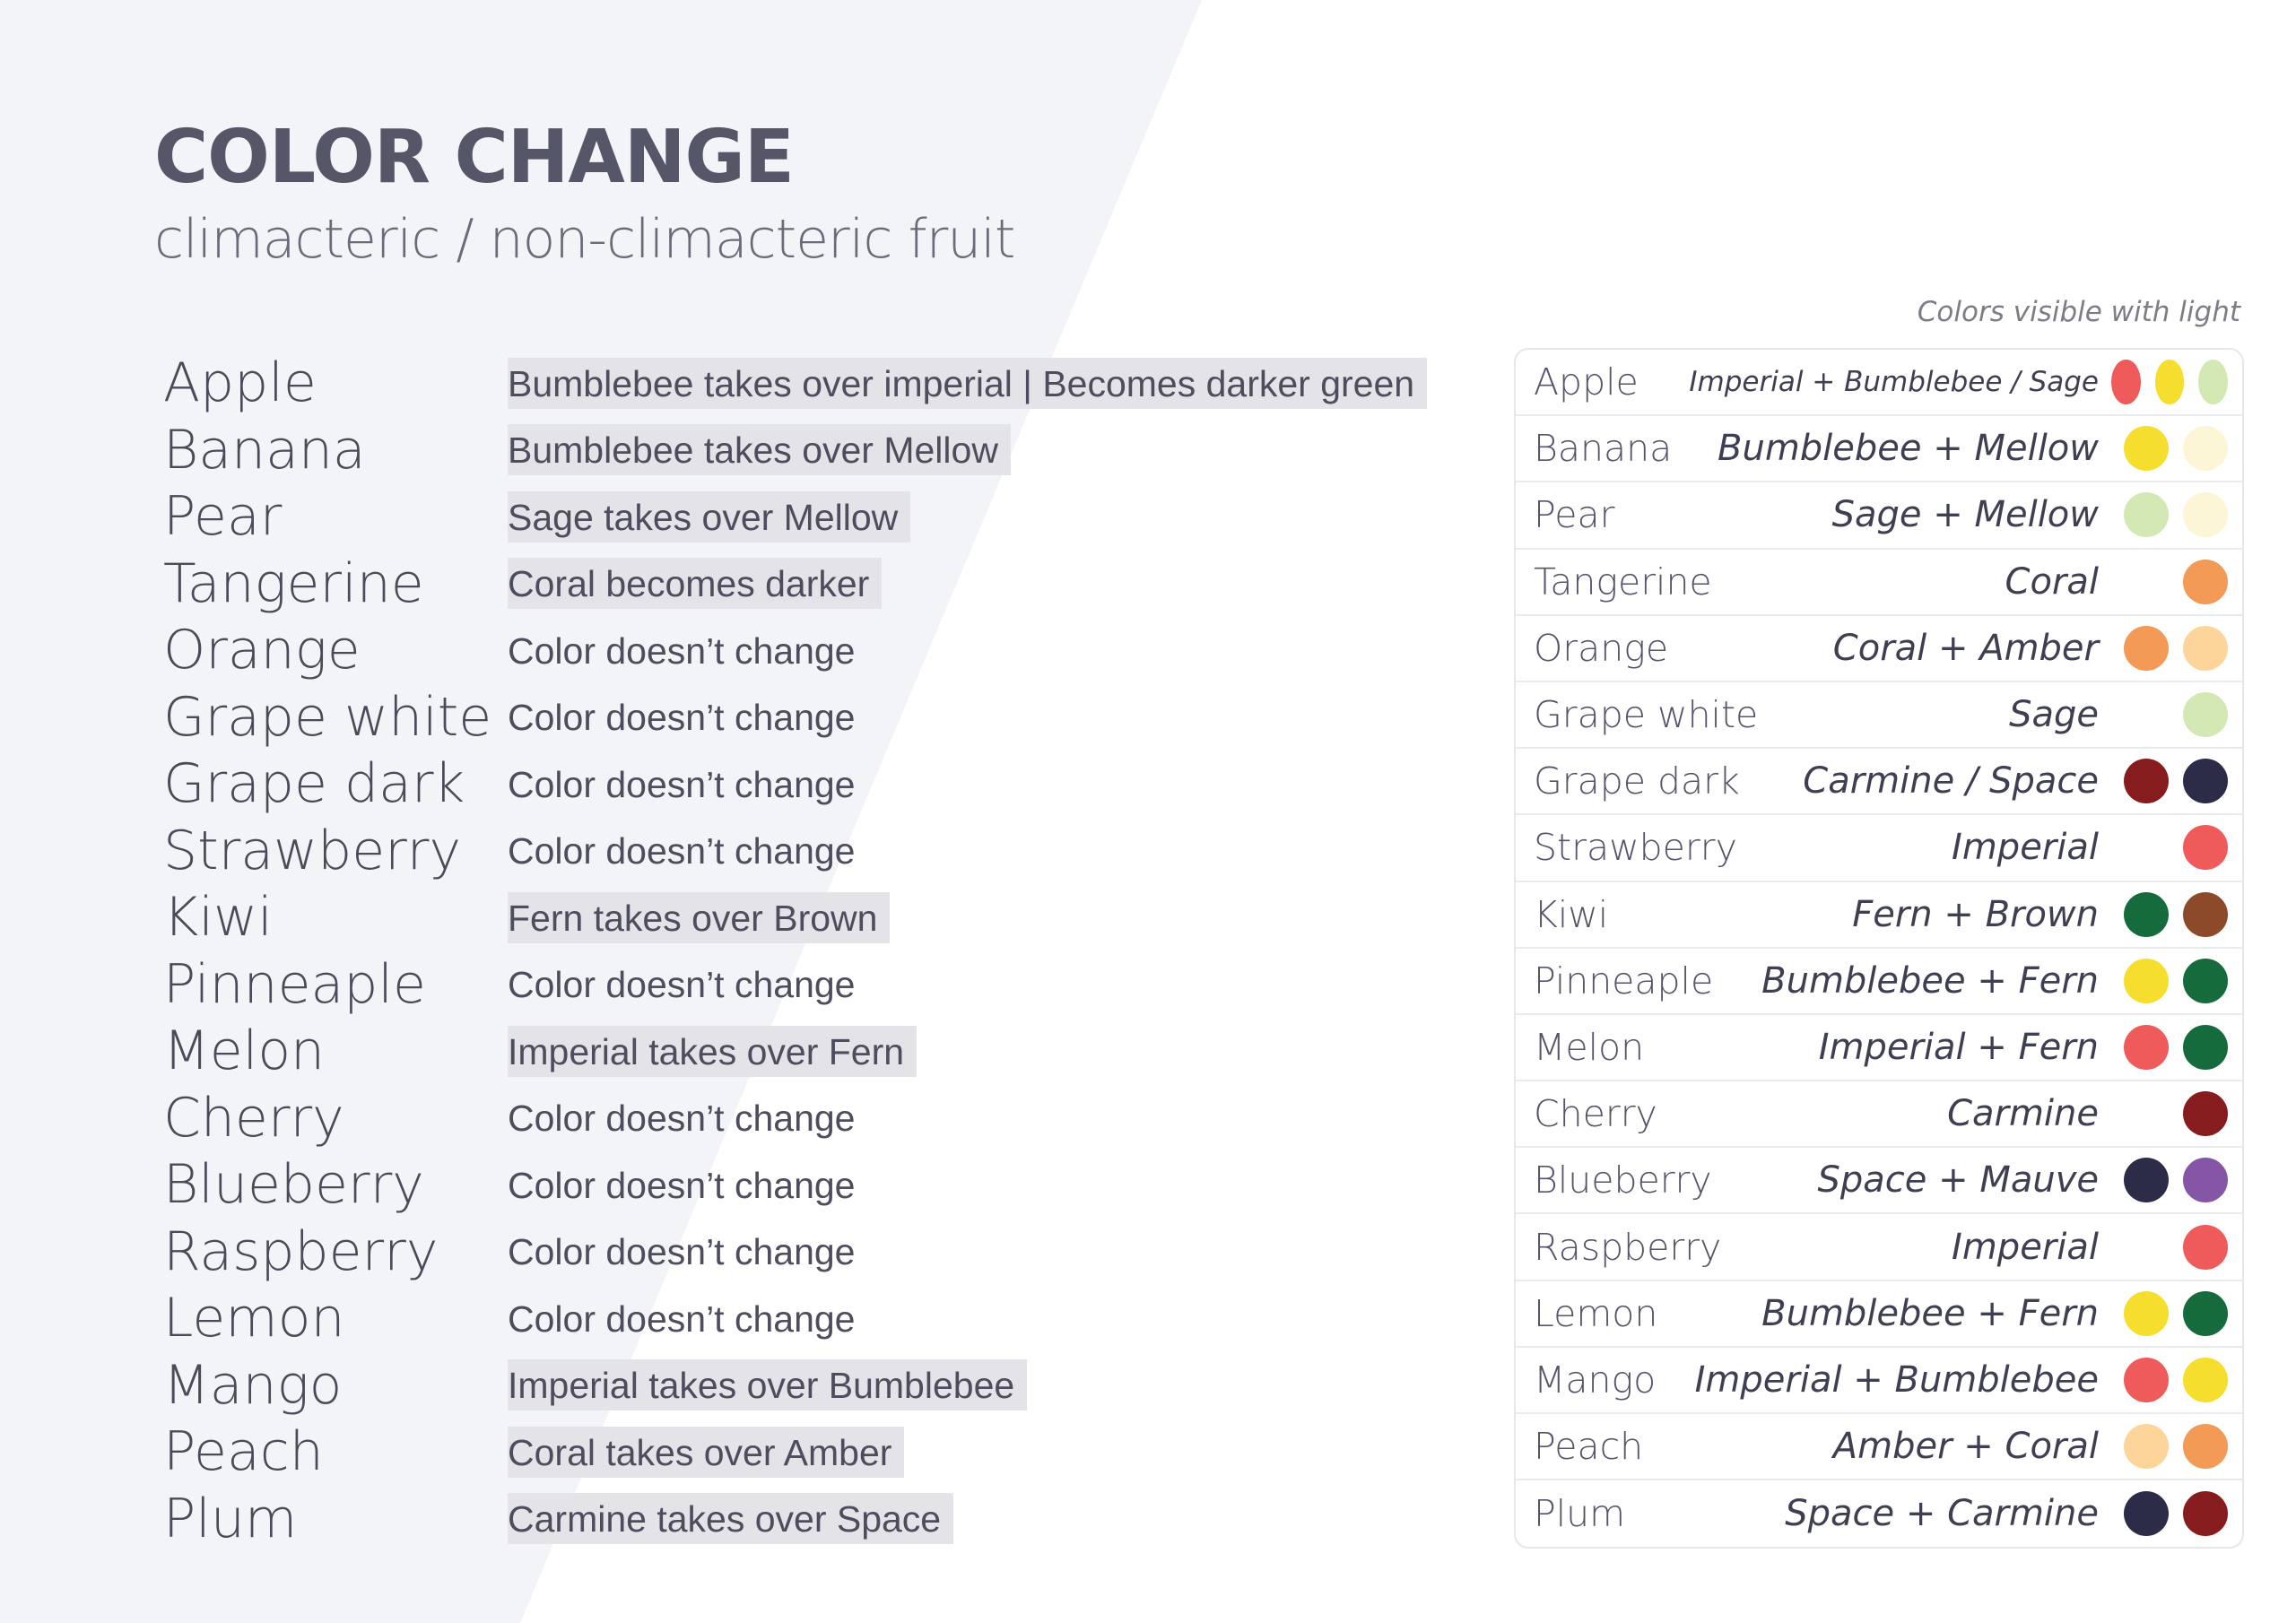 The width and height of the screenshot is (2296, 1623). What do you see at coordinates (253, 1118) in the screenshot?
I see `fruit-name: Cherry` at bounding box center [253, 1118].